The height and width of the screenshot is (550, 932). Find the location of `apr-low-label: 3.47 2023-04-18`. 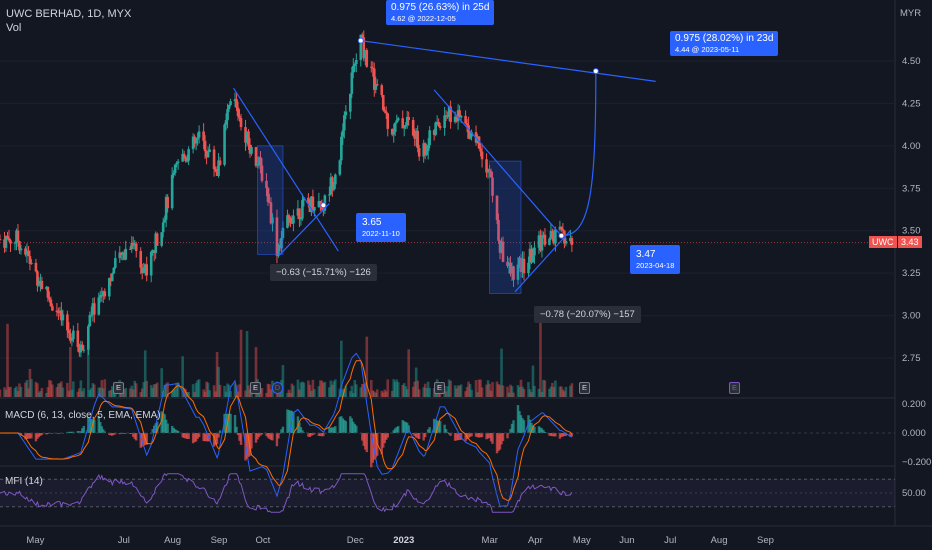

apr-low-label: 3.47 2023-04-18 is located at coordinates (655, 259).